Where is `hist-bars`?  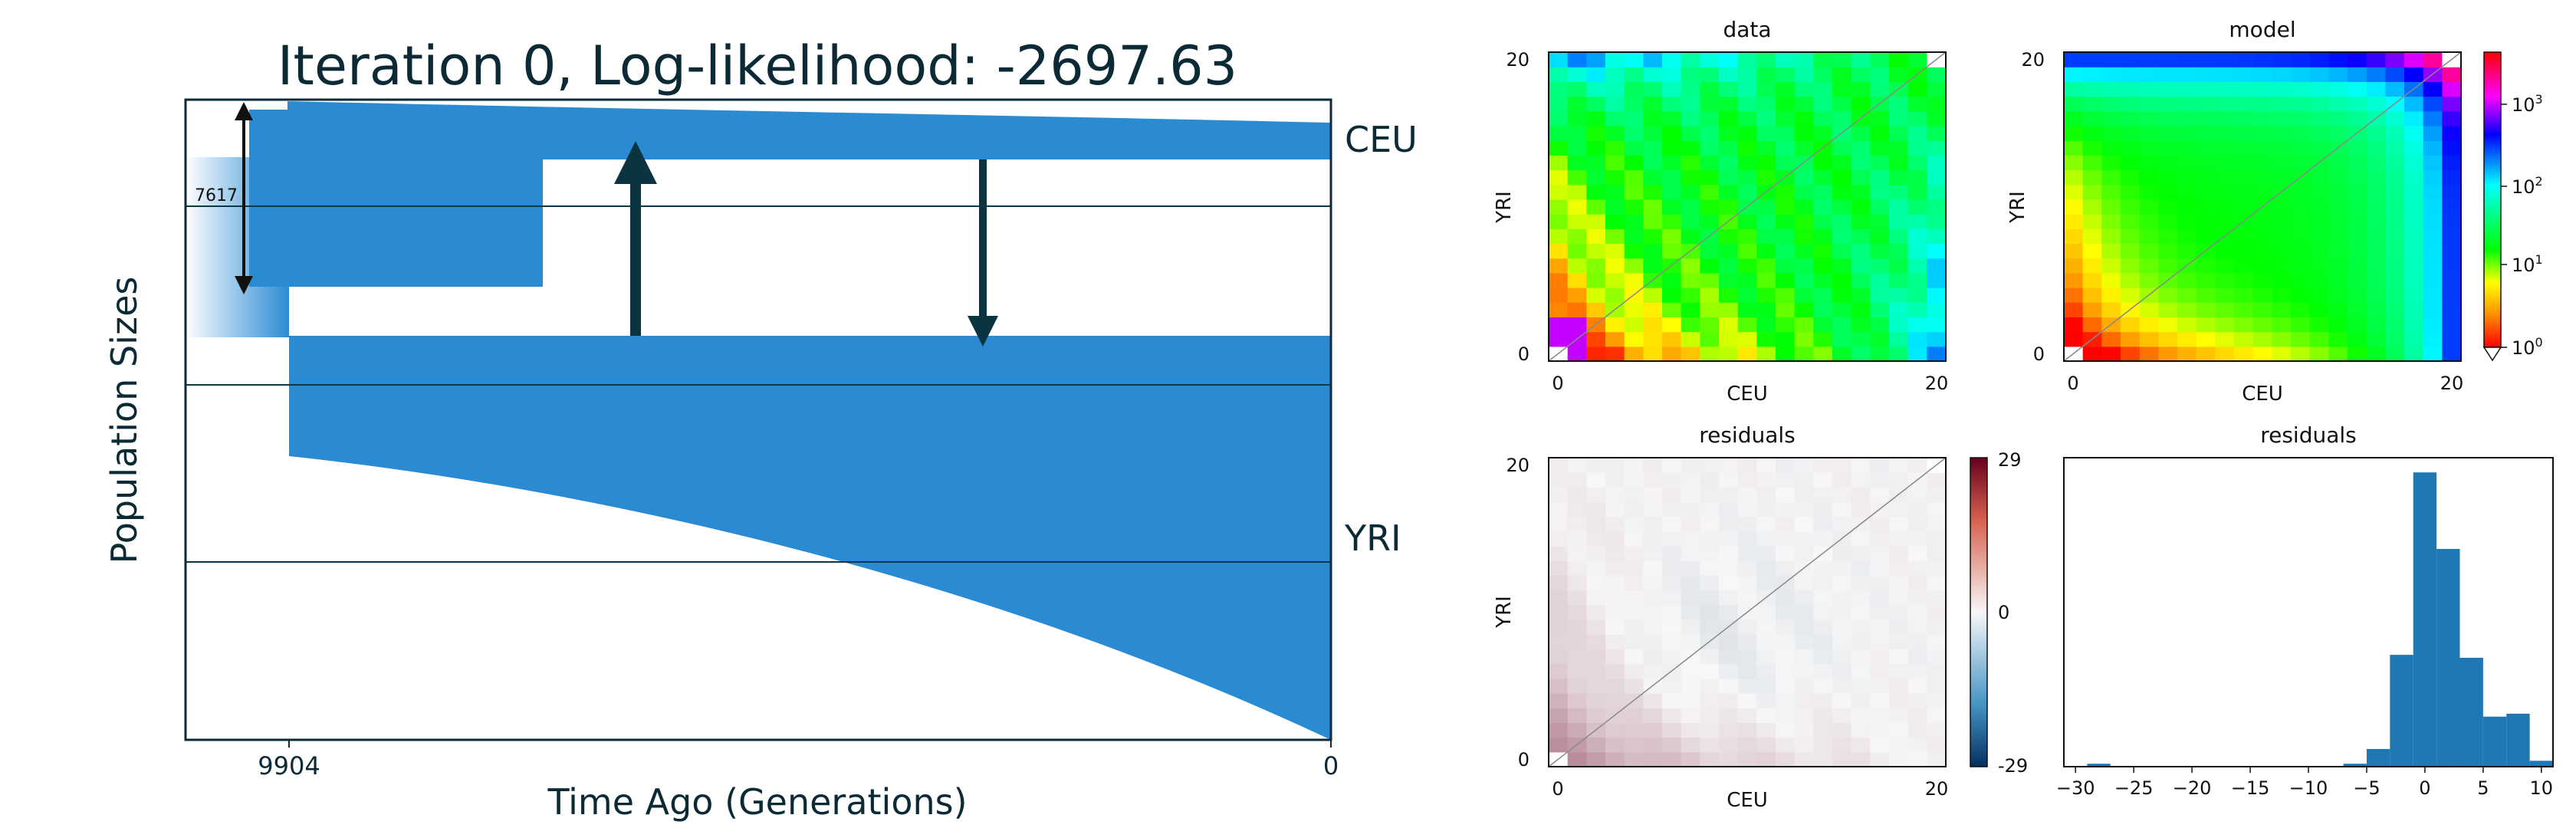 hist-bars is located at coordinates (2320, 620).